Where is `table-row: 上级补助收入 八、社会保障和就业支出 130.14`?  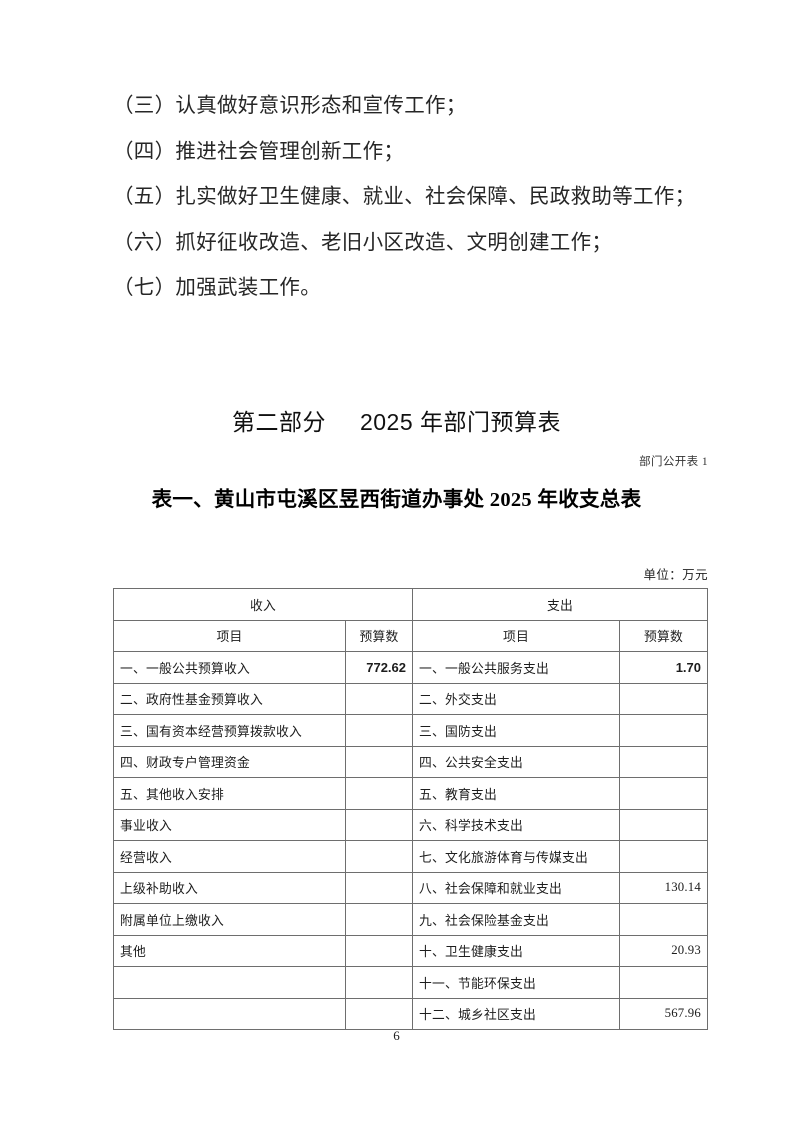 table-row: 上级补助收入 八、社会保障和就业支出 130.14 is located at coordinates (410, 887).